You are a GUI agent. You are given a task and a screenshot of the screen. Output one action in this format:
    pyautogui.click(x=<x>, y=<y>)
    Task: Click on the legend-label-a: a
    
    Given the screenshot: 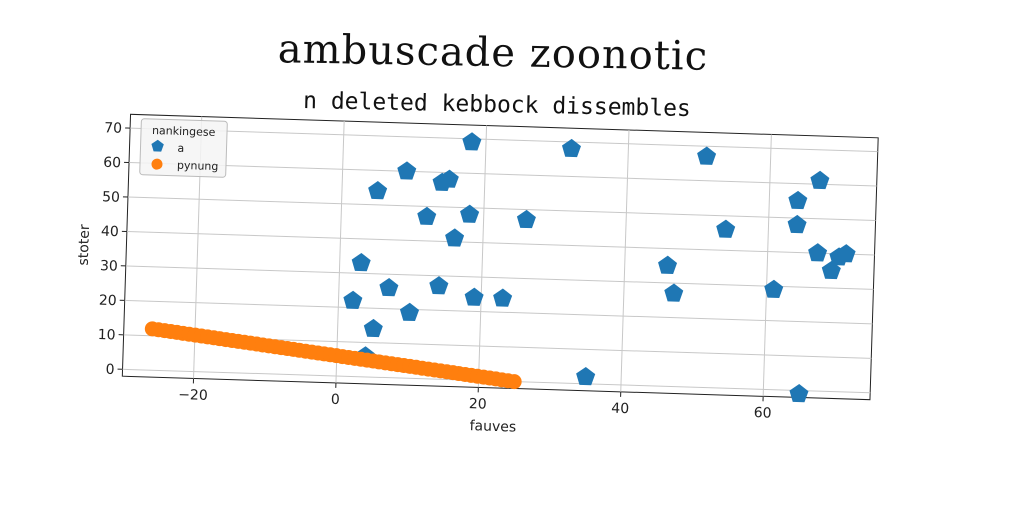 What is the action you would take?
    pyautogui.click(x=180, y=148)
    